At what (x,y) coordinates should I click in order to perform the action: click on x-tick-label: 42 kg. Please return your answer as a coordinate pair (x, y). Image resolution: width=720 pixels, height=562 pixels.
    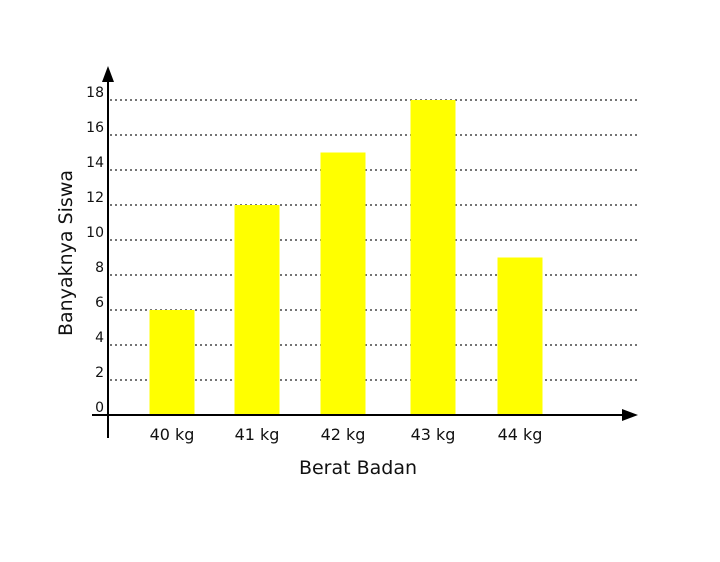
    Looking at the image, I should click on (343, 434).